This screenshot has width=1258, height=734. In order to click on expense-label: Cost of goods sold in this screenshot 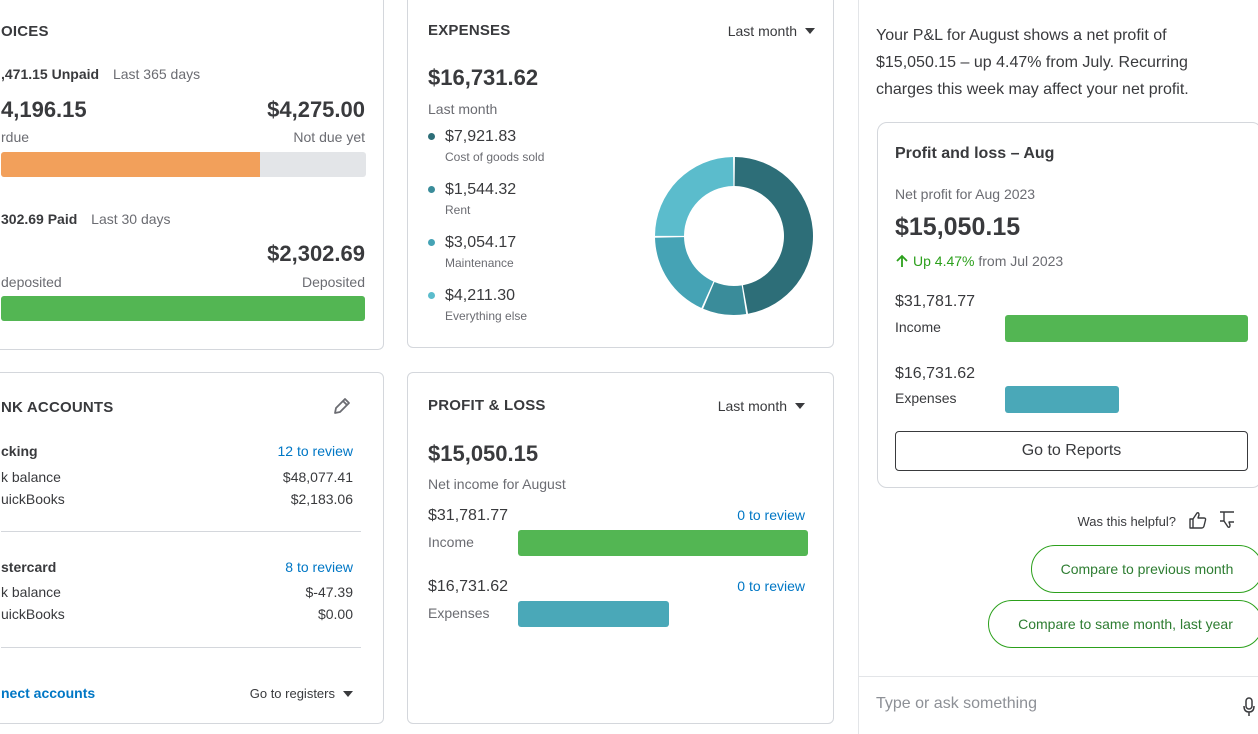, I will do `click(495, 157)`.